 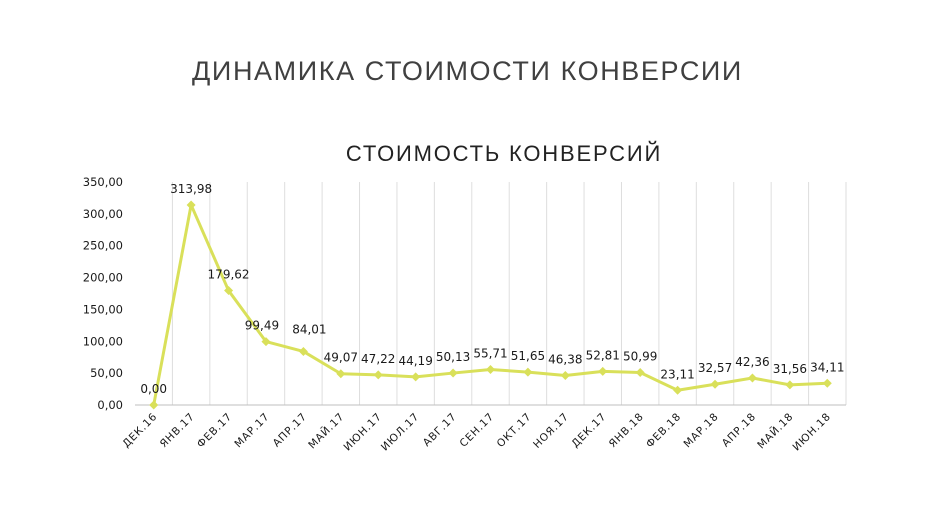 I want to click on data-label: 34,11, so click(x=827, y=367).